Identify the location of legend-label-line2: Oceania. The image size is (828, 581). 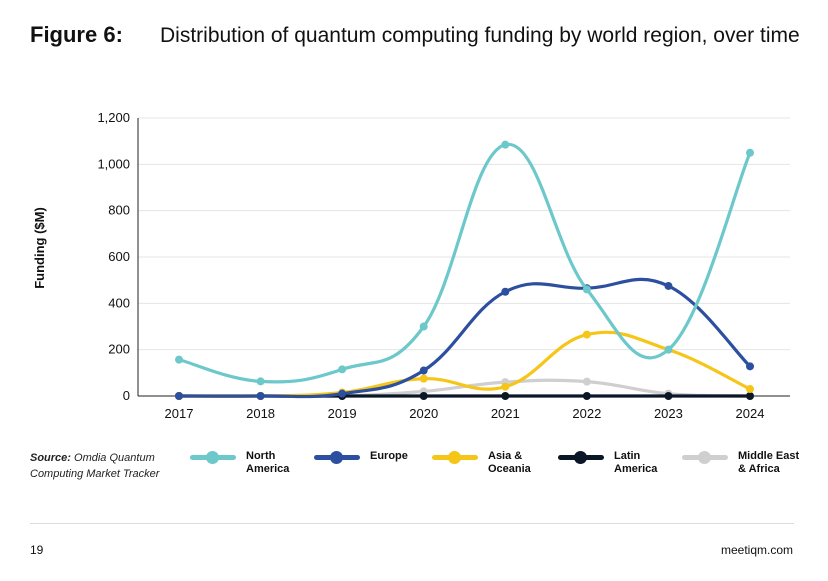
(509, 469).